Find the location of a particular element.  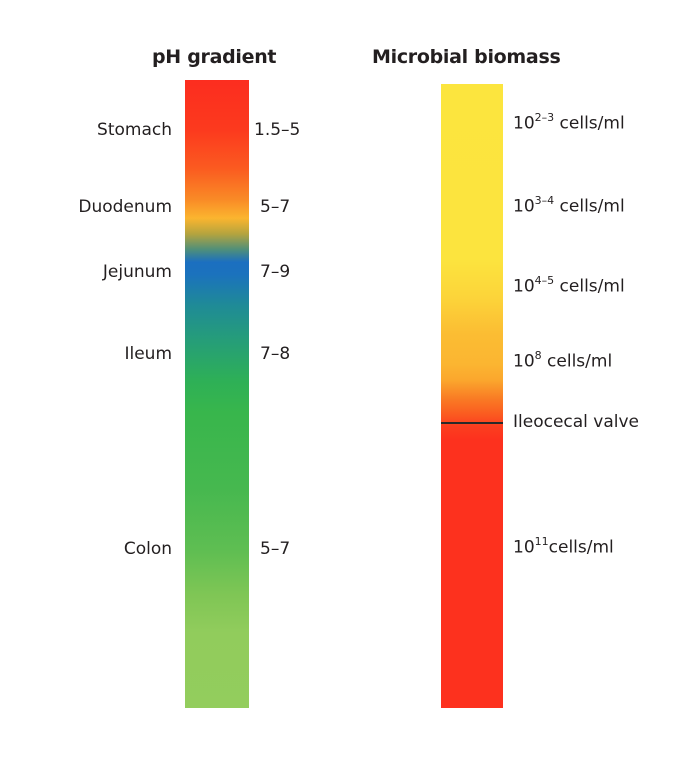

region-label-colon: Colon is located at coordinates (147, 549).